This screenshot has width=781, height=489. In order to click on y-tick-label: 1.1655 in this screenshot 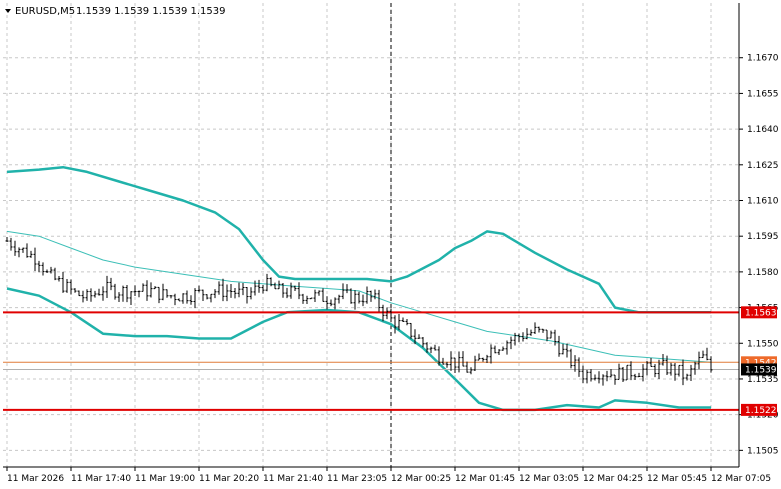, I will do `click(763, 94)`.